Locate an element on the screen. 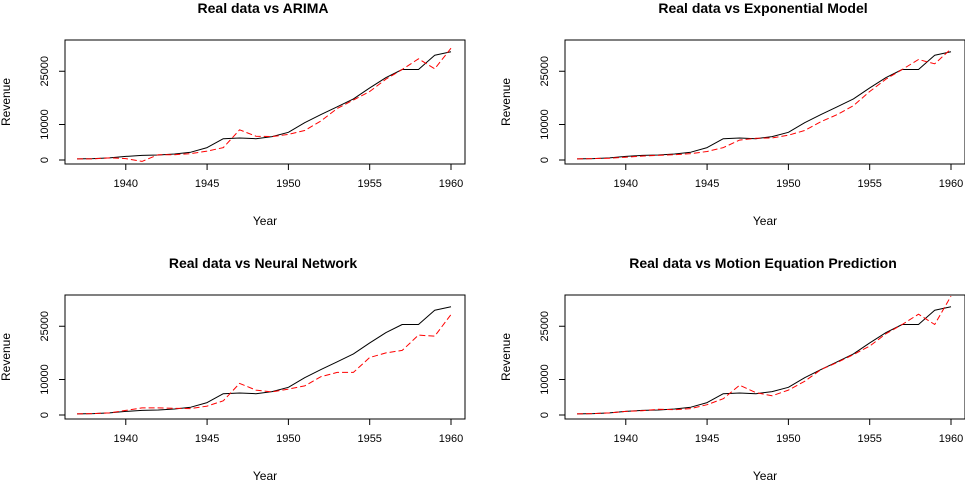 This screenshot has width=965, height=481. chart-title: Real data vs Neural Network is located at coordinates (263, 263).